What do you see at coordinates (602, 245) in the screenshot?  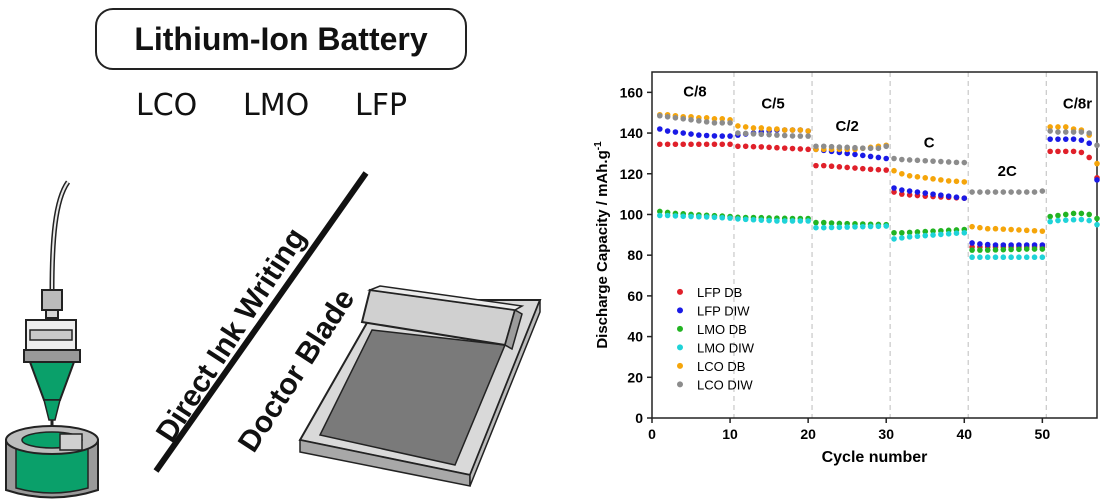 I see `y-axis-label: Discharge Capacity / mAh.g-1` at bounding box center [602, 245].